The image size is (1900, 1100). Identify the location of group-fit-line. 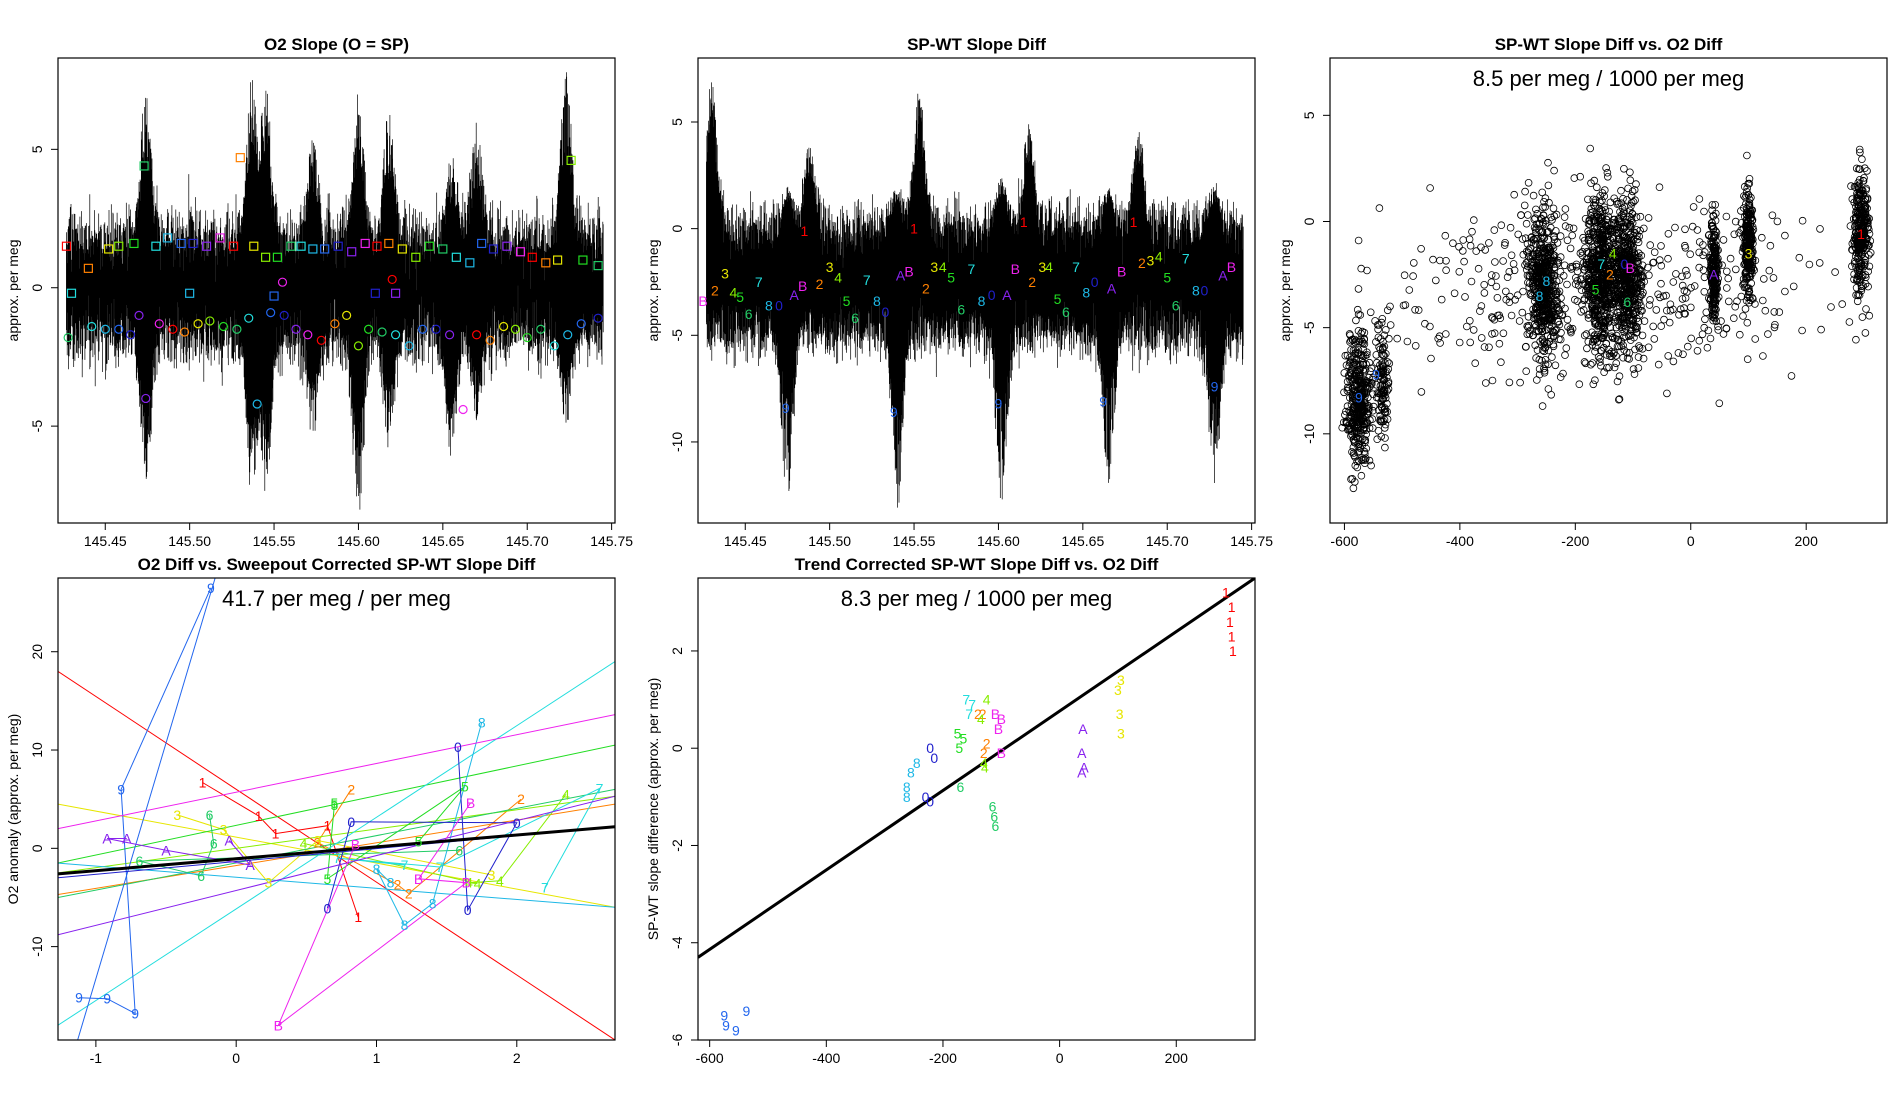
(336, 865).